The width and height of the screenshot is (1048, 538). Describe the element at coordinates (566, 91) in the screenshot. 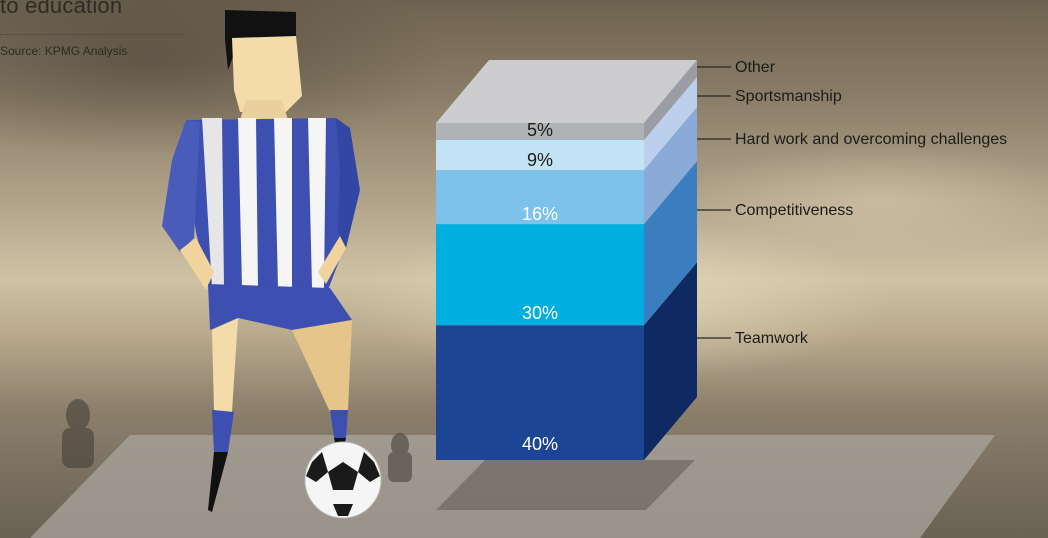

I see `bar-top-face` at that location.